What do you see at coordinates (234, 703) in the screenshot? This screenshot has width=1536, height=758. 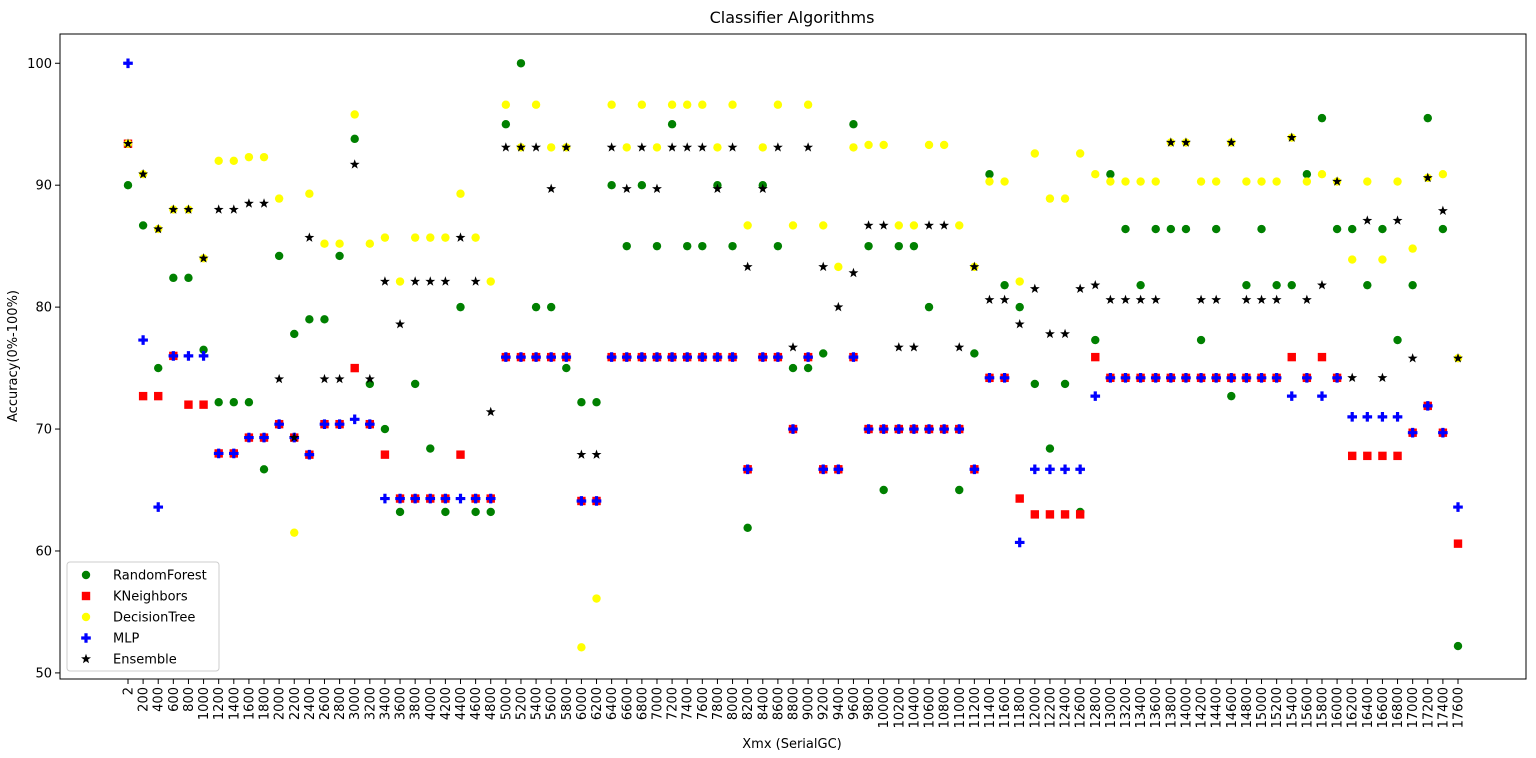 I see `x-tick-label: 1400` at bounding box center [234, 703].